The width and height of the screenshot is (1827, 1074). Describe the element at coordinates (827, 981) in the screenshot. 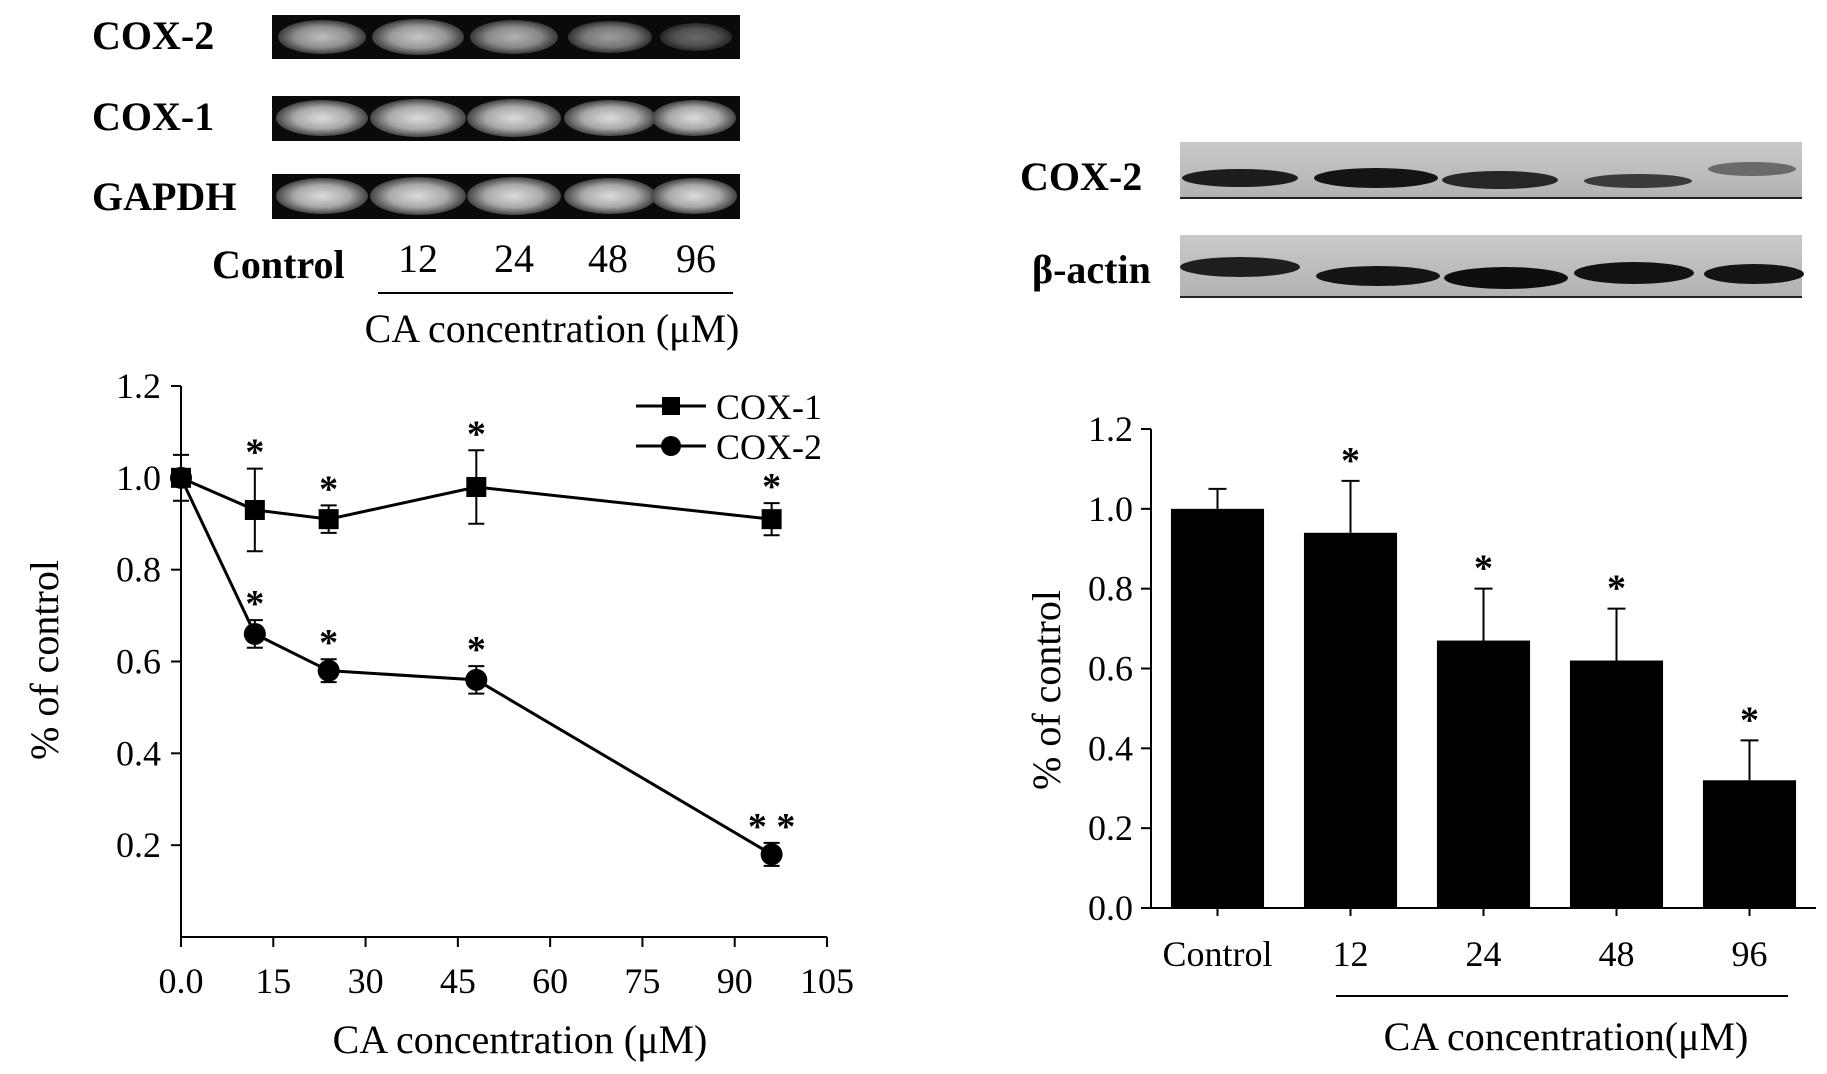

I see `line-chart-x-tick-label: 105` at that location.